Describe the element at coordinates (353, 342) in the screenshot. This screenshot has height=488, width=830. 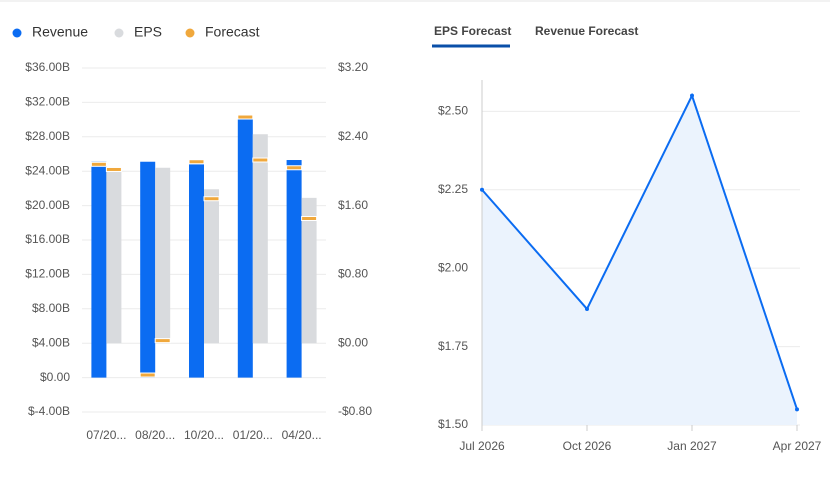
I see `y2-tick-label: $0.00` at that location.